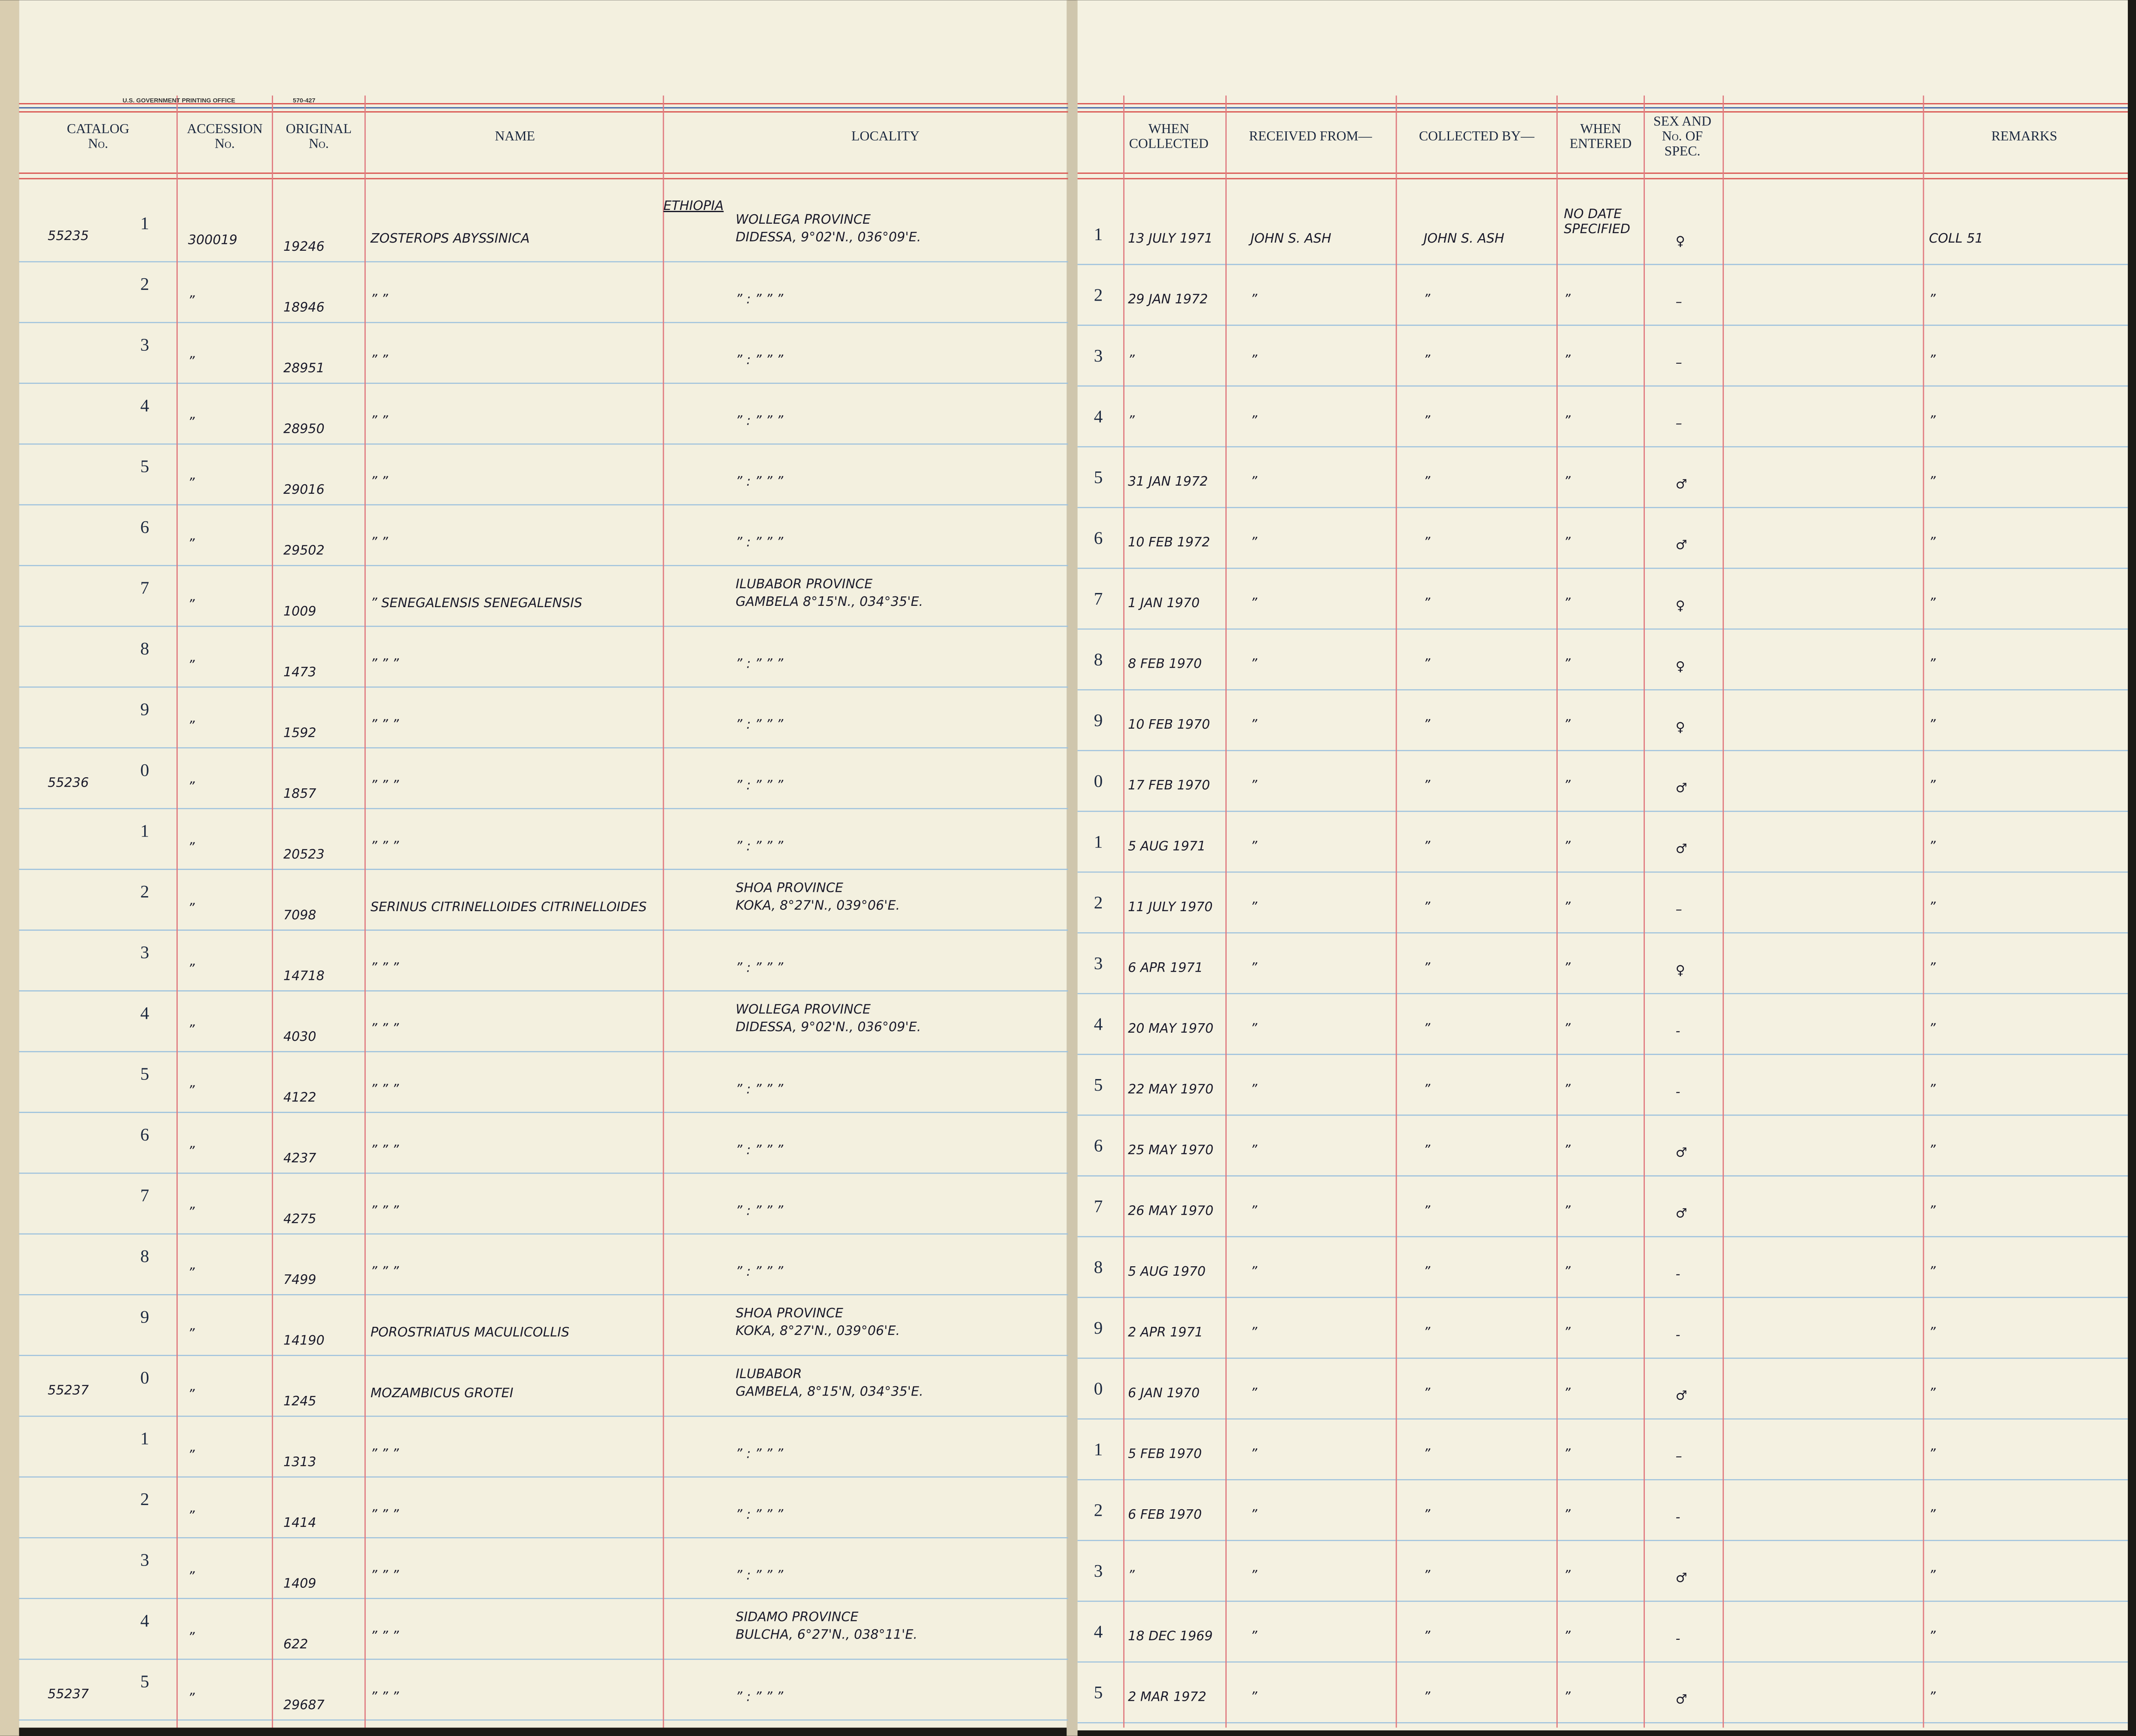 This screenshot has width=2136, height=1736. What do you see at coordinates (789, 1313) in the screenshot?
I see `locality: SHOA PROVINCE` at bounding box center [789, 1313].